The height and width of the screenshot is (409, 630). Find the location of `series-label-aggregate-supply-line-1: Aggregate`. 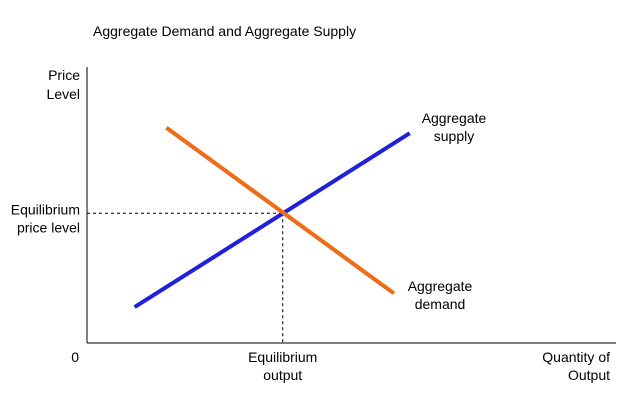

series-label-aggregate-supply-line-1: Aggregate is located at coordinates (454, 118).